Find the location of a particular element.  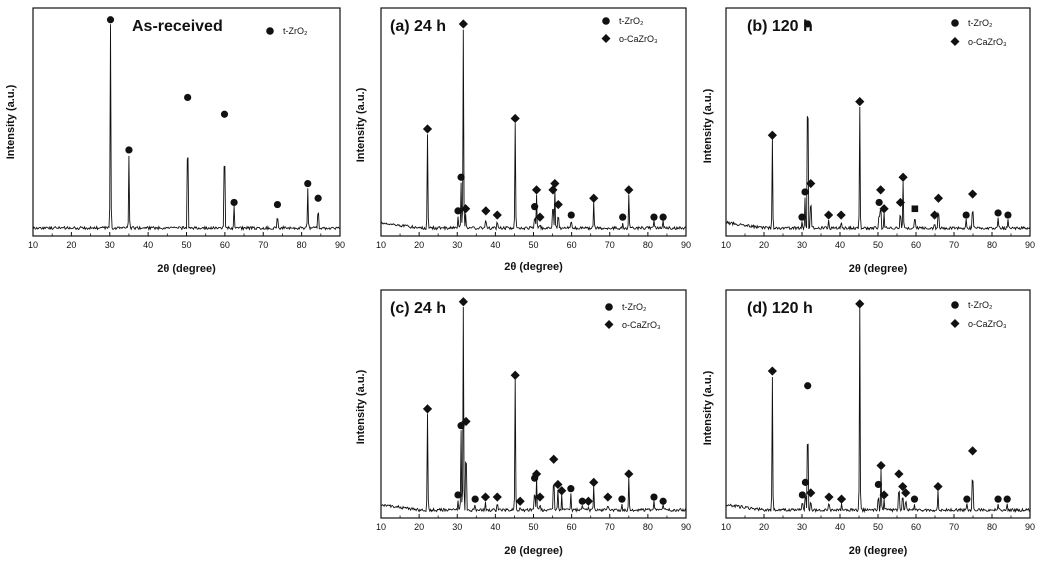

panel-marks: 10 20 30 40 50 60 70 80 90 is located at coordinates (533, 134).